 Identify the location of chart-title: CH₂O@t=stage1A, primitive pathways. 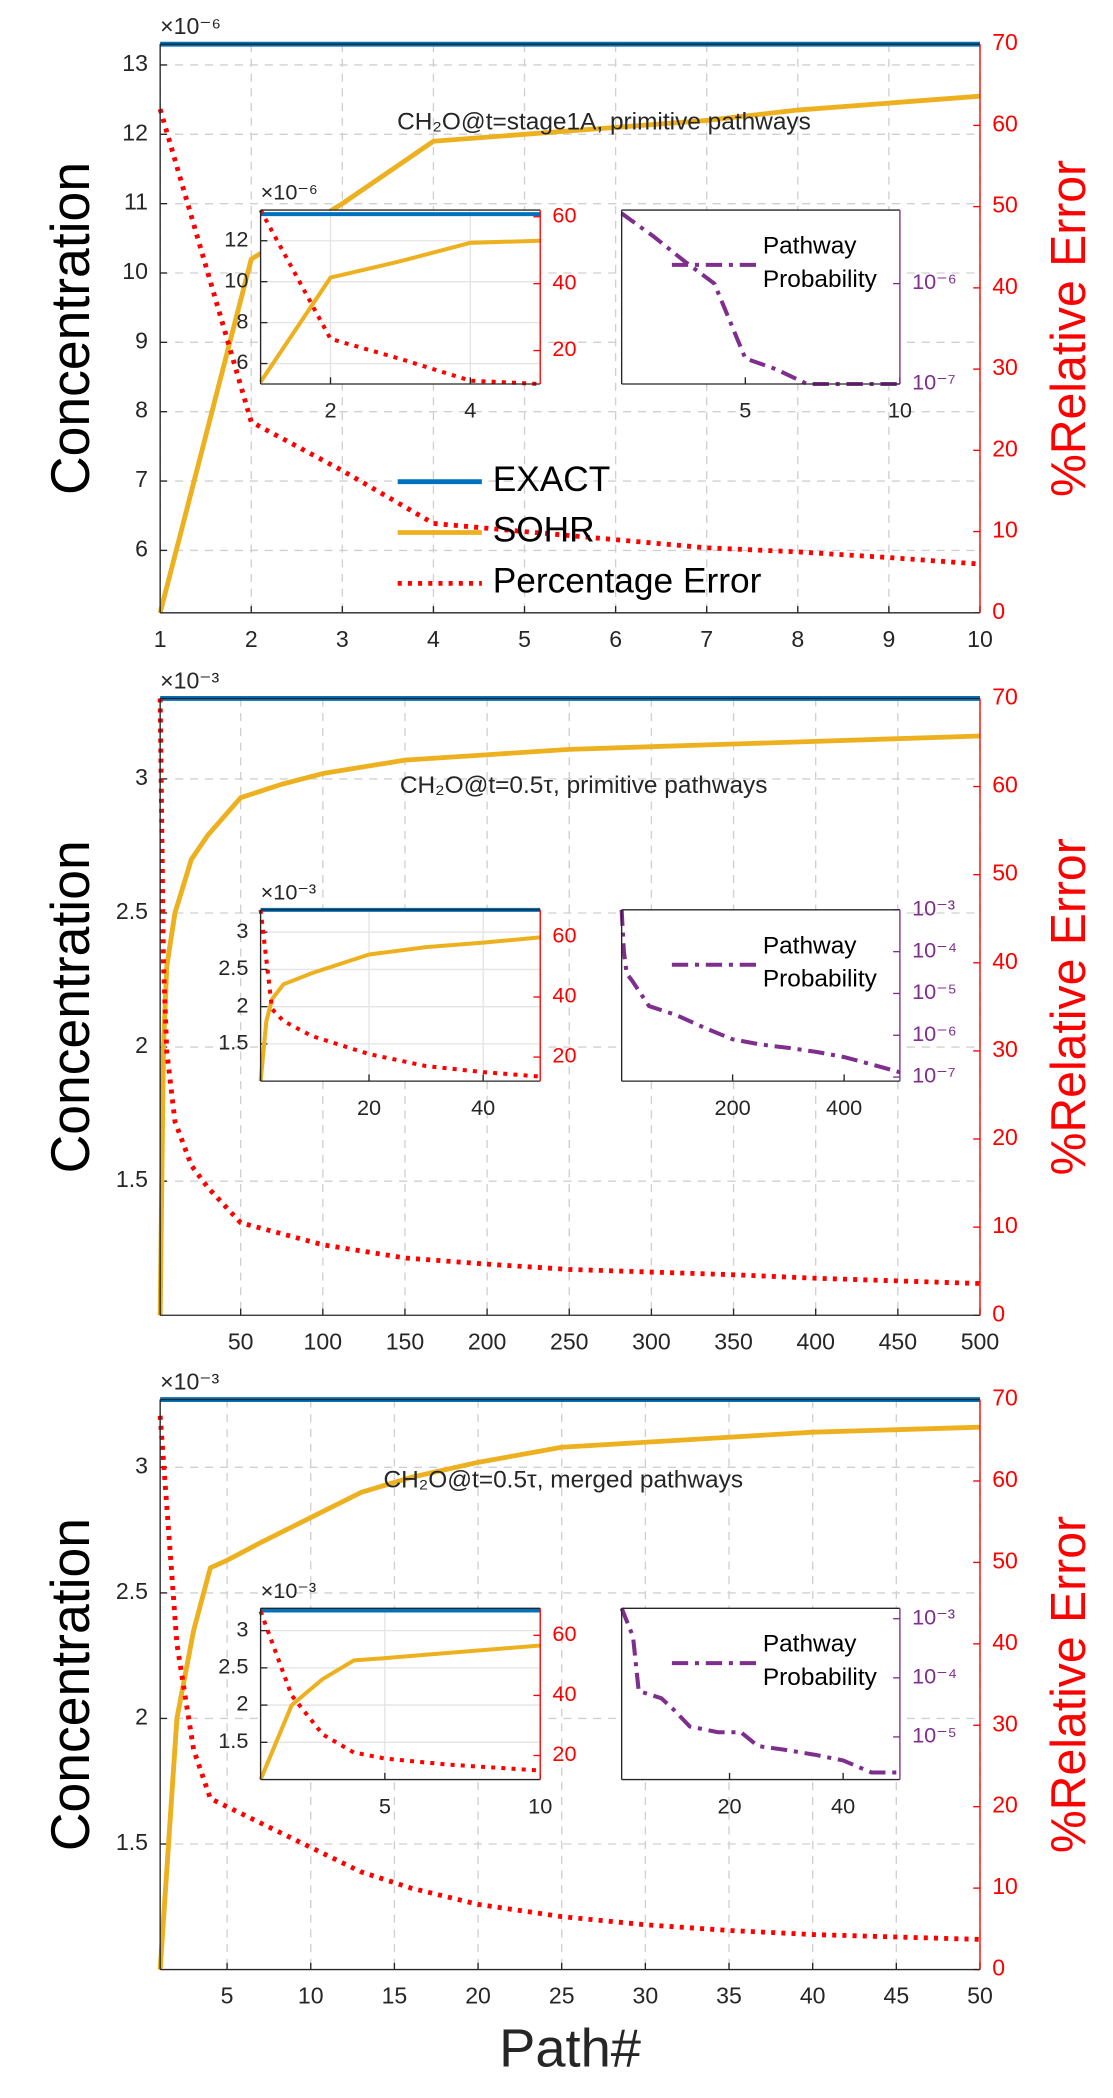
(604, 122).